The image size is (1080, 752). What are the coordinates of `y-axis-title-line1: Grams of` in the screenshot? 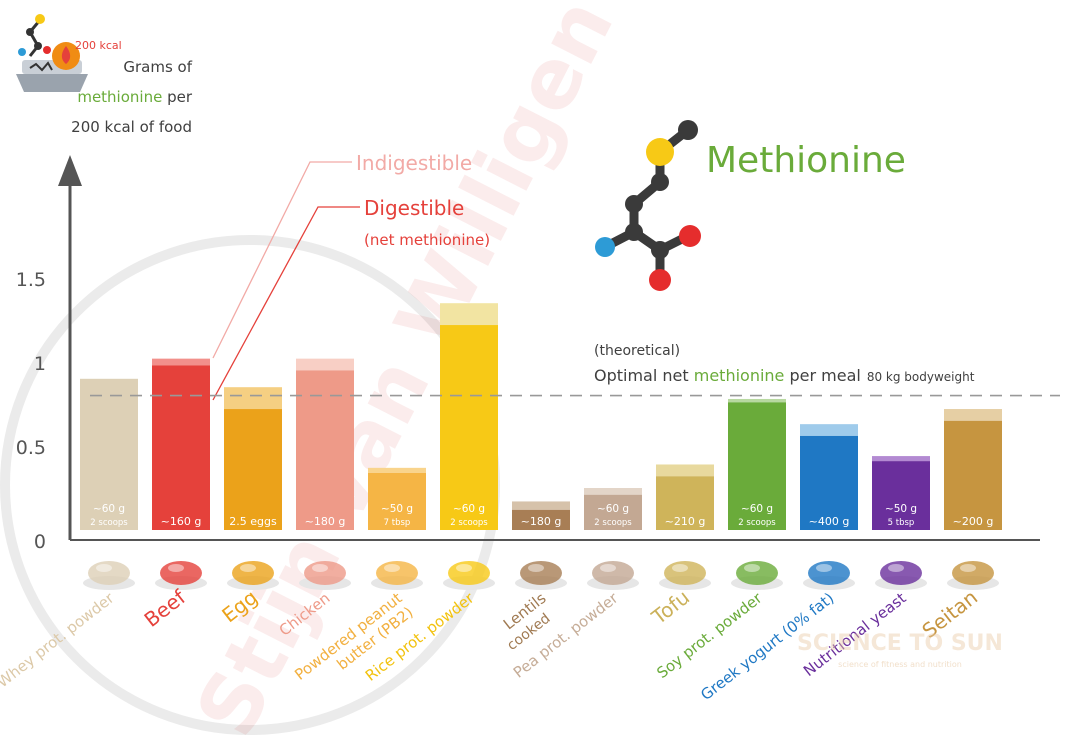 It's located at (157, 67).